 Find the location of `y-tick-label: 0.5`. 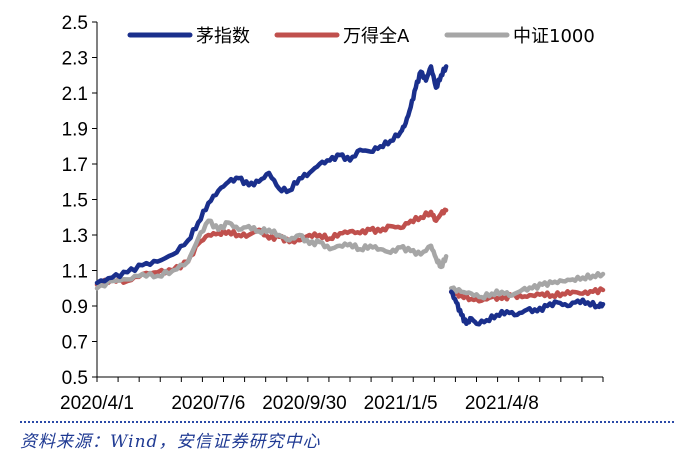

y-tick-label: 0.5 is located at coordinates (75, 378).